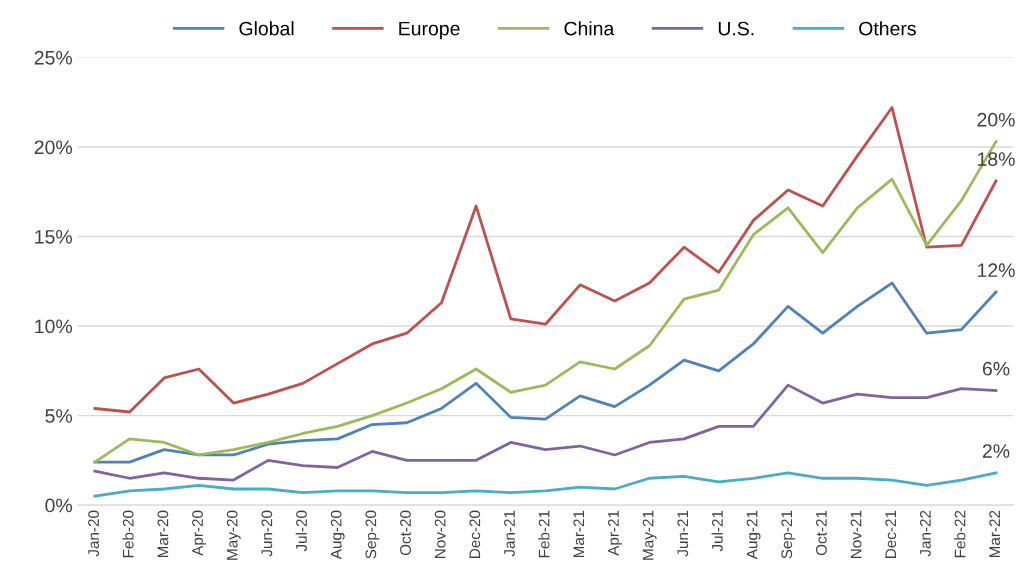 Image resolution: width=1034 pixels, height=574 pixels. What do you see at coordinates (440, 534) in the screenshot?
I see `x-tick-label: Nov-20` at bounding box center [440, 534].